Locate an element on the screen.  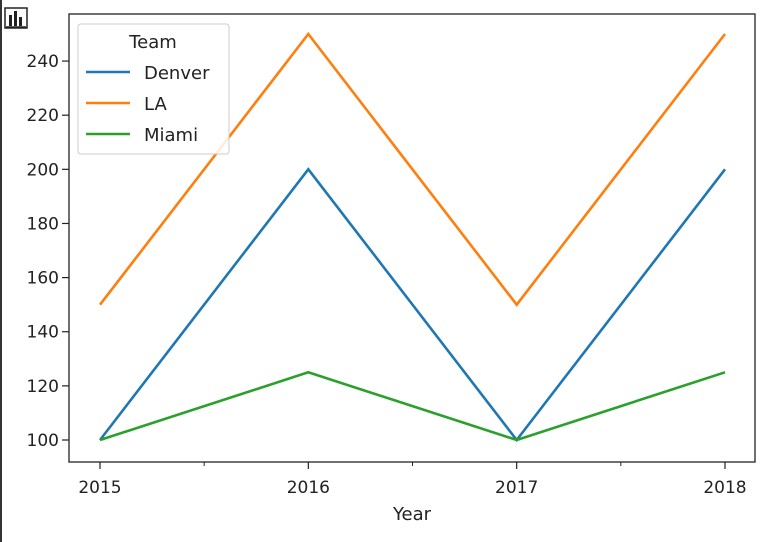
legend-label-miami: Miami is located at coordinates (171, 135).